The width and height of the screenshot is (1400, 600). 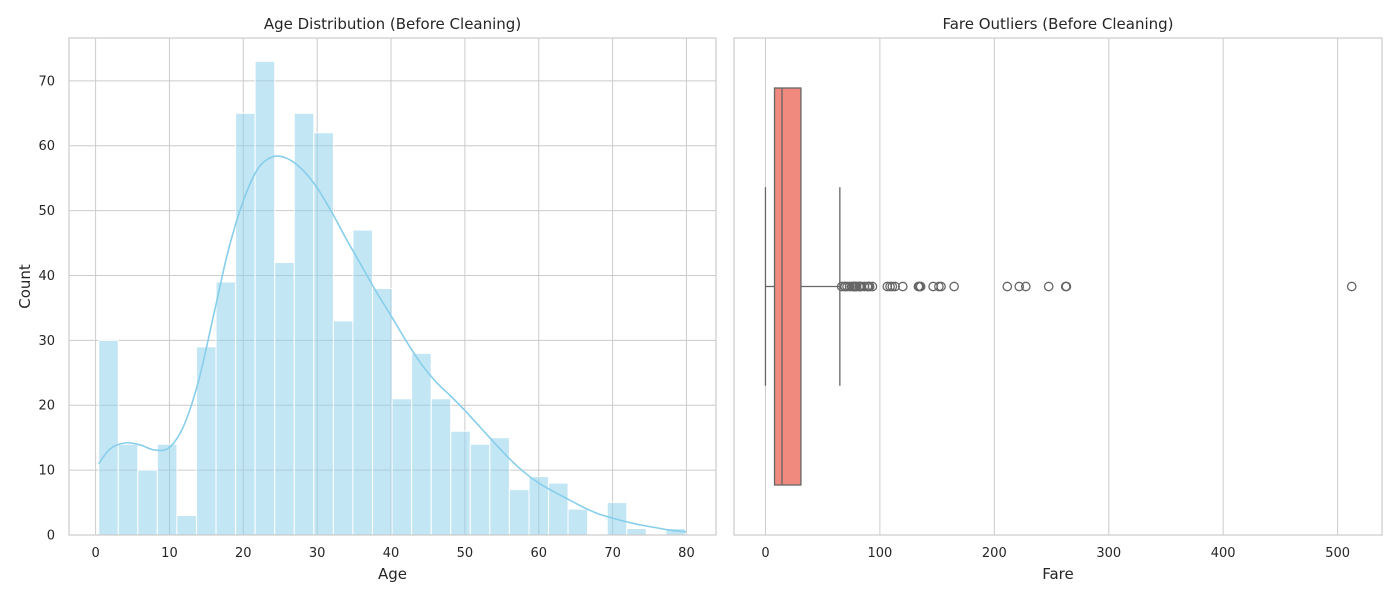 I want to click on fare-x-tick-label: 200, so click(x=994, y=553).